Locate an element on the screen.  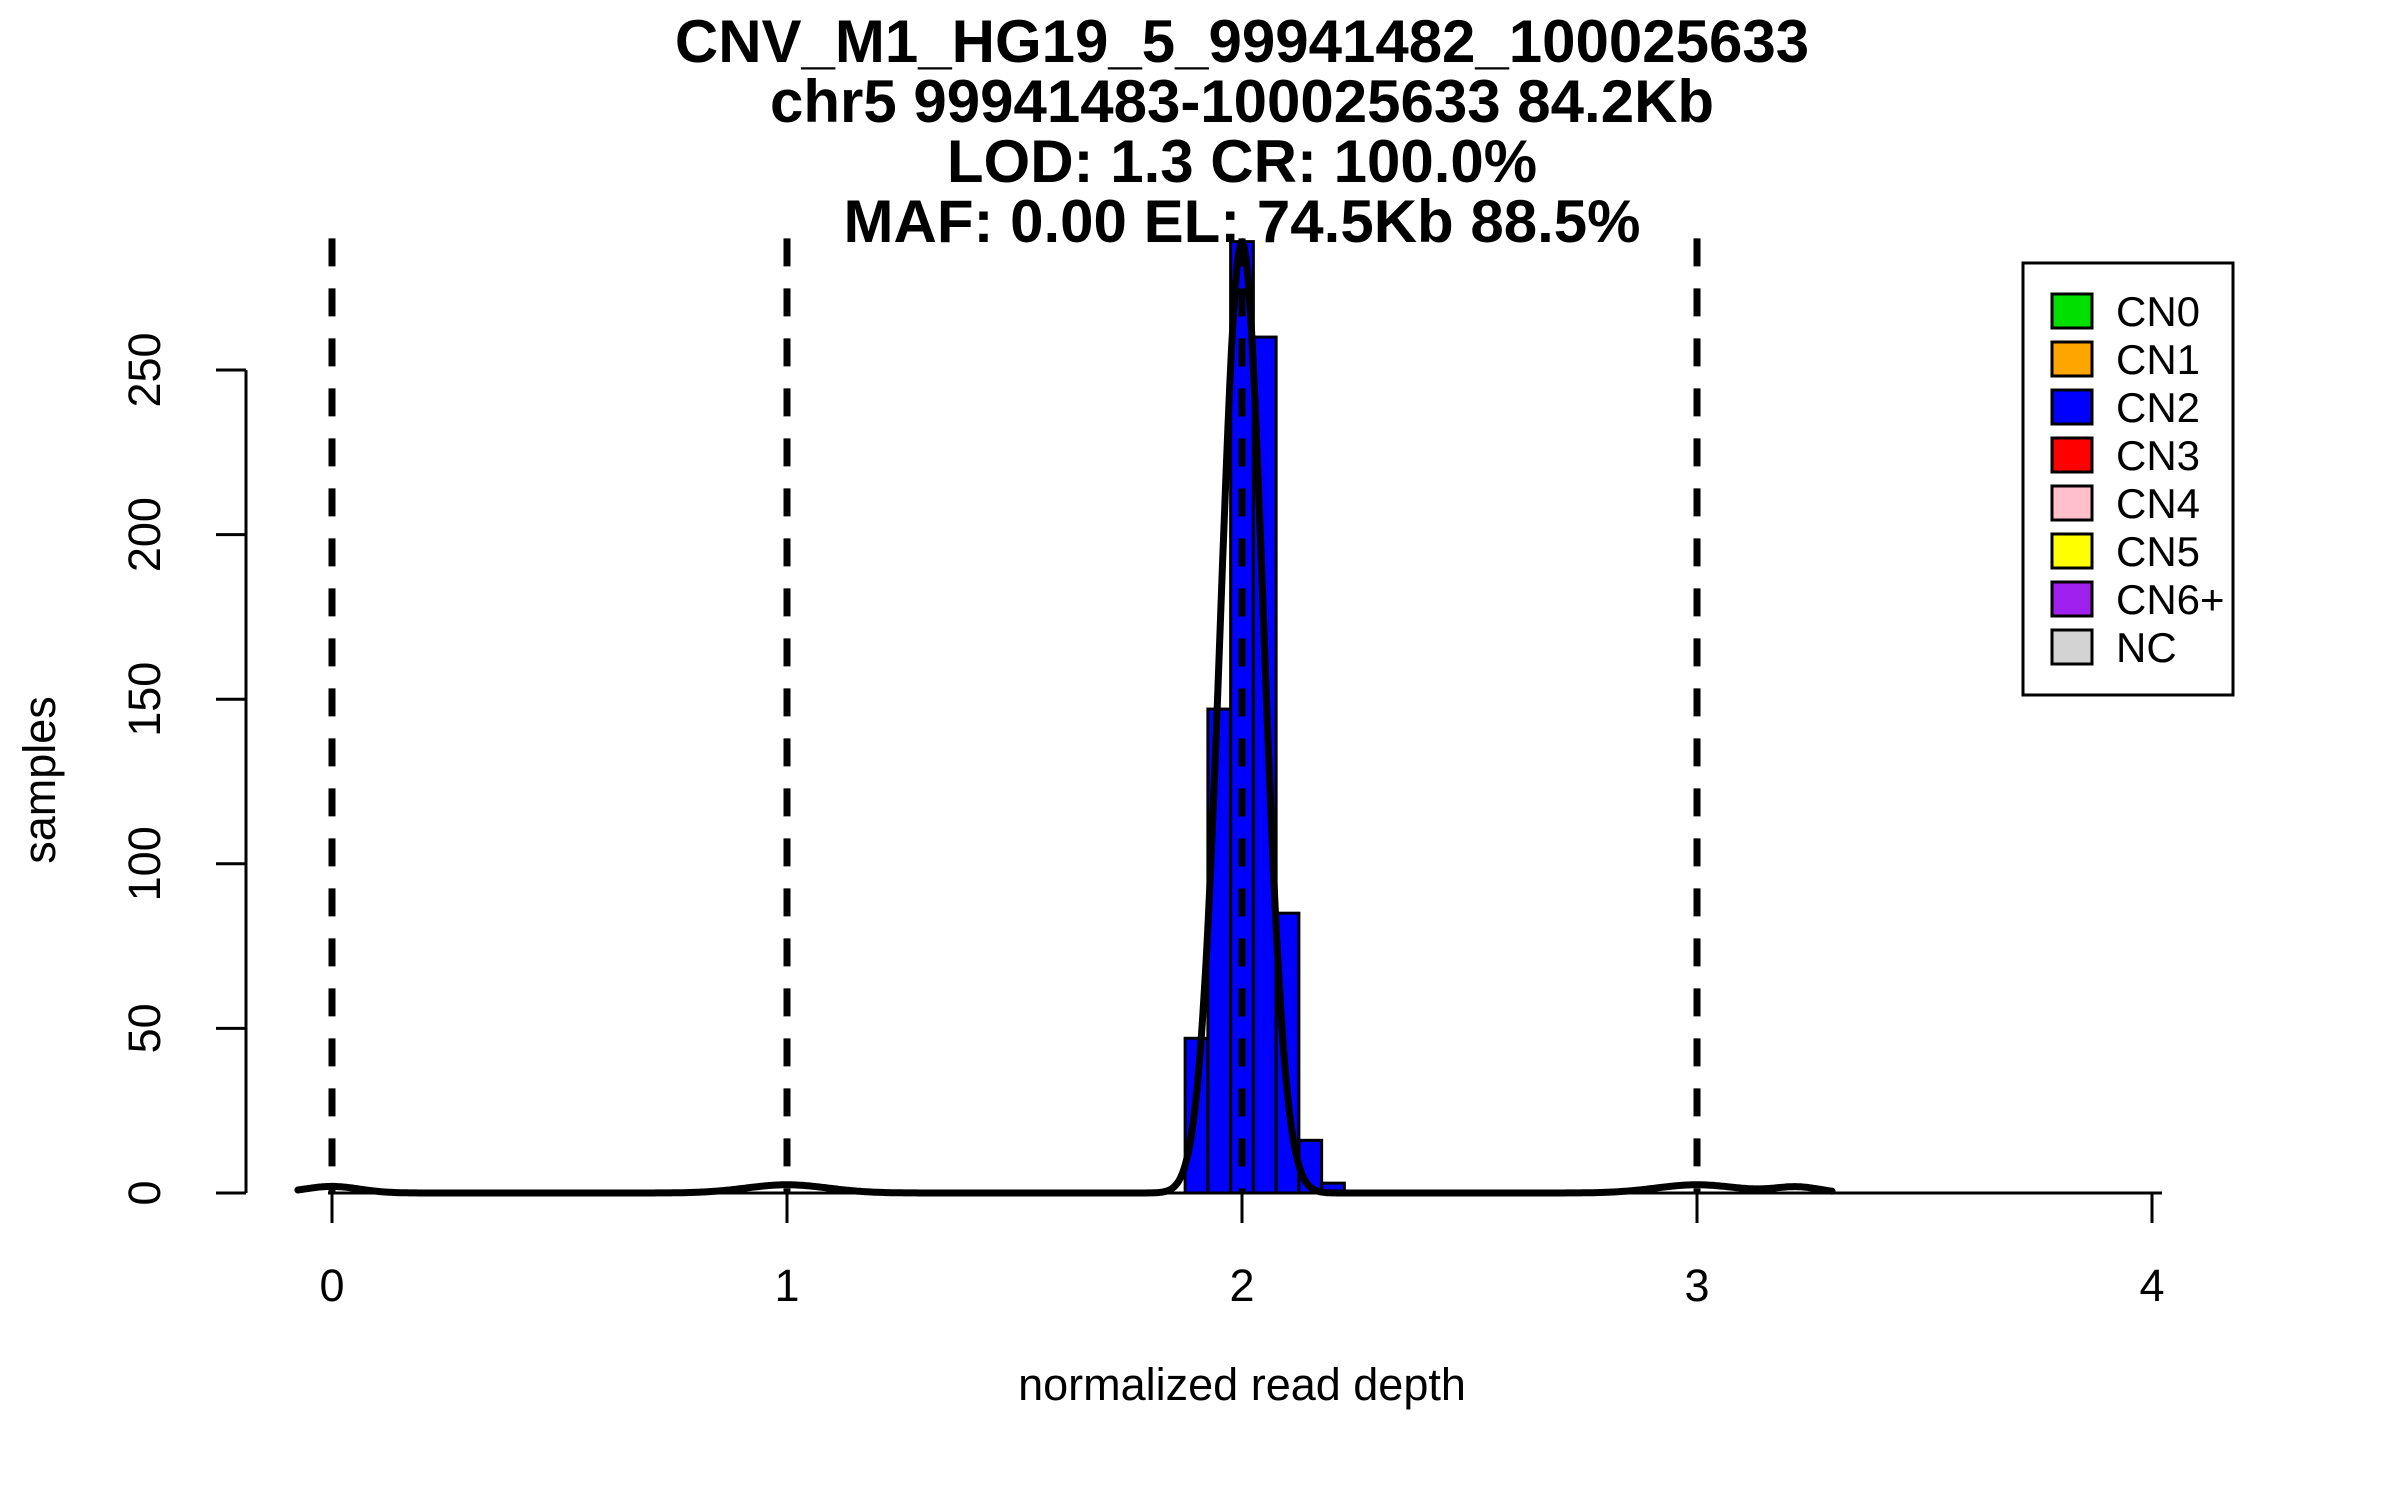
legend-item: CN3 is located at coordinates (2125, 455).